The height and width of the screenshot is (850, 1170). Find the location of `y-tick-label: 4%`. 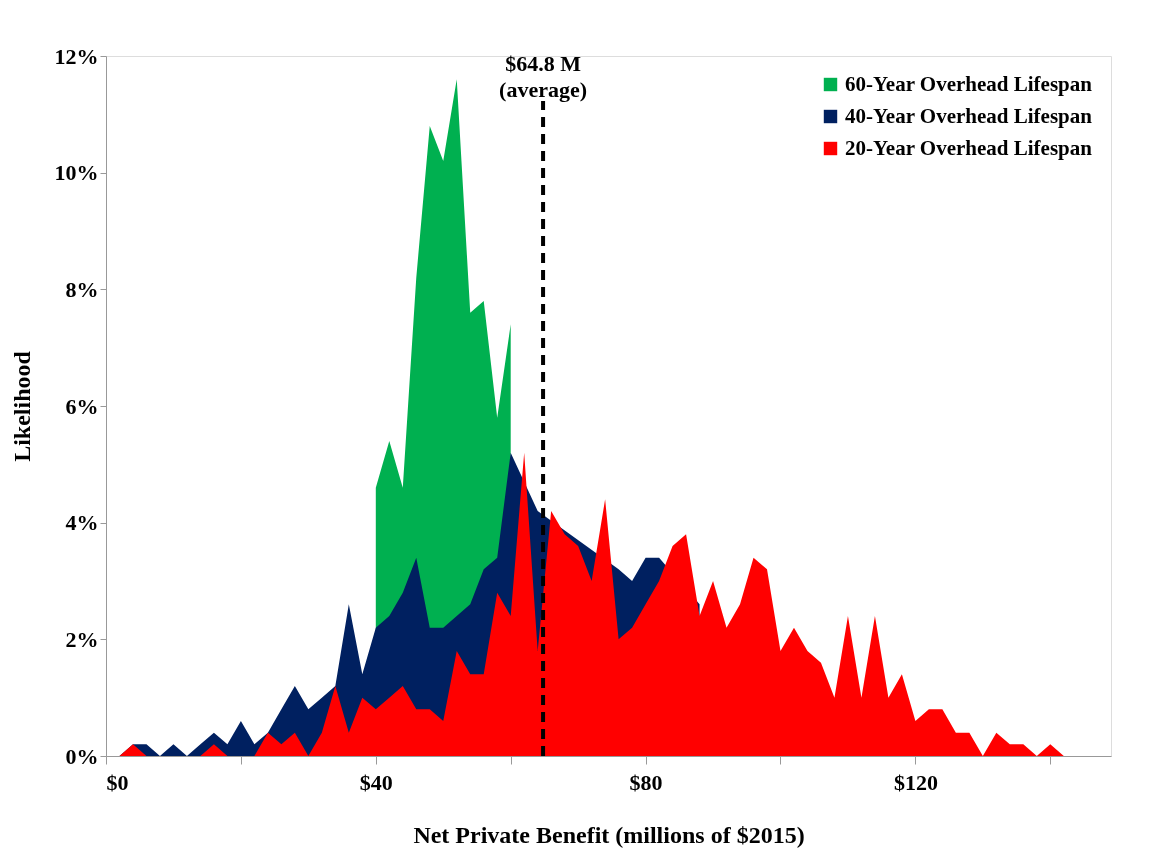

y-tick-label: 4% is located at coordinates (82, 523).